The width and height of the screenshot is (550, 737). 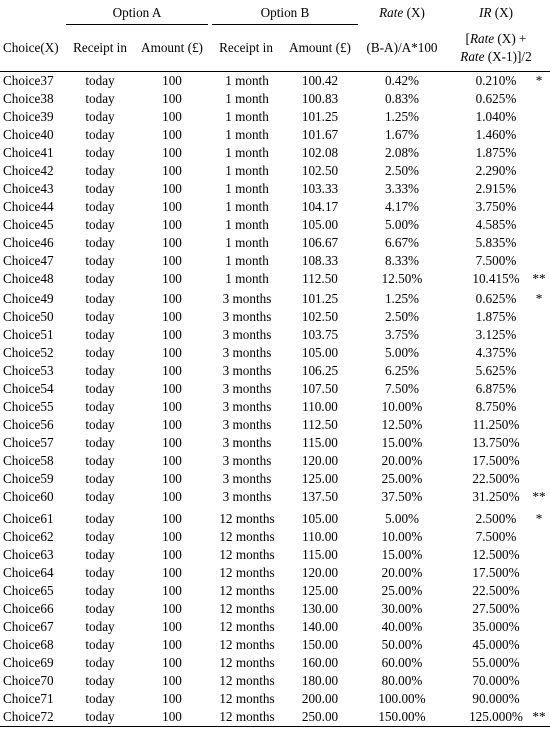 What do you see at coordinates (320, 388) in the screenshot?
I see `amount-b-cell: 107.50` at bounding box center [320, 388].